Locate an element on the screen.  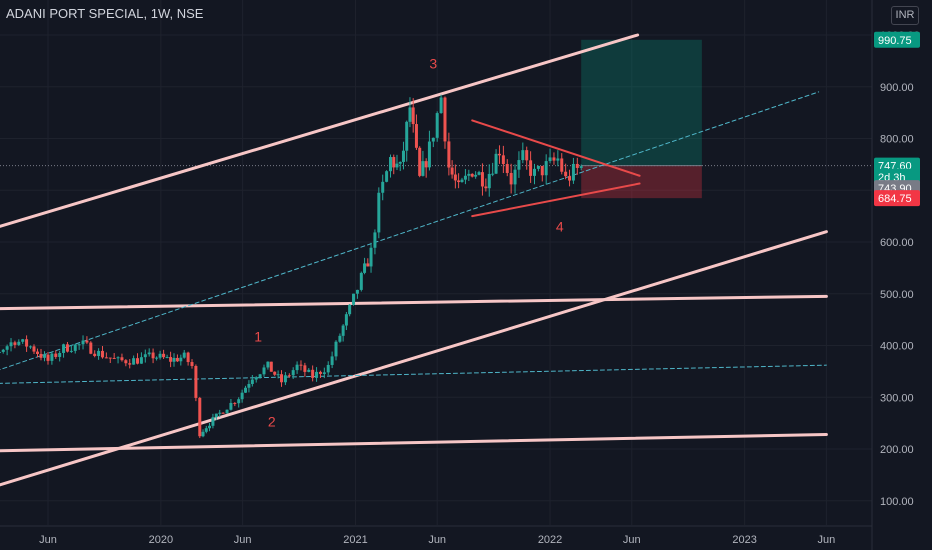
wave-label: 4 is located at coordinates (560, 227).